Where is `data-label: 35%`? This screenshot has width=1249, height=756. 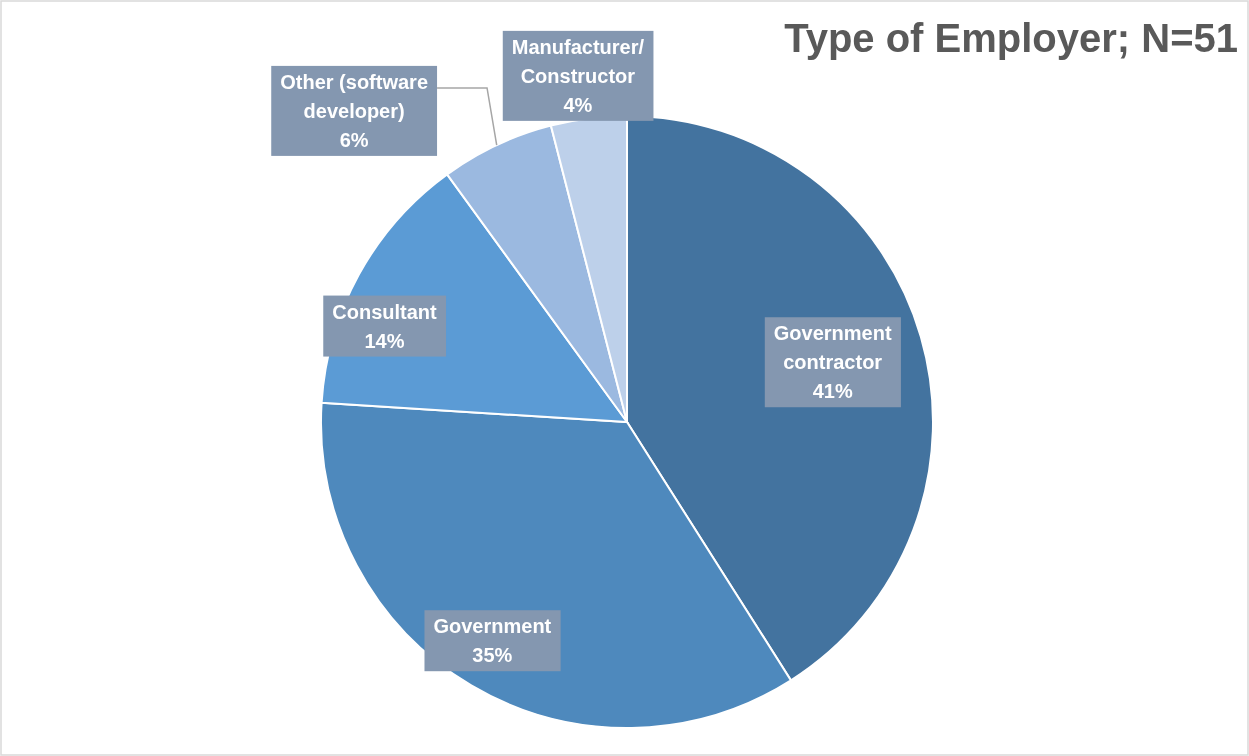
data-label: 35% is located at coordinates (492, 655).